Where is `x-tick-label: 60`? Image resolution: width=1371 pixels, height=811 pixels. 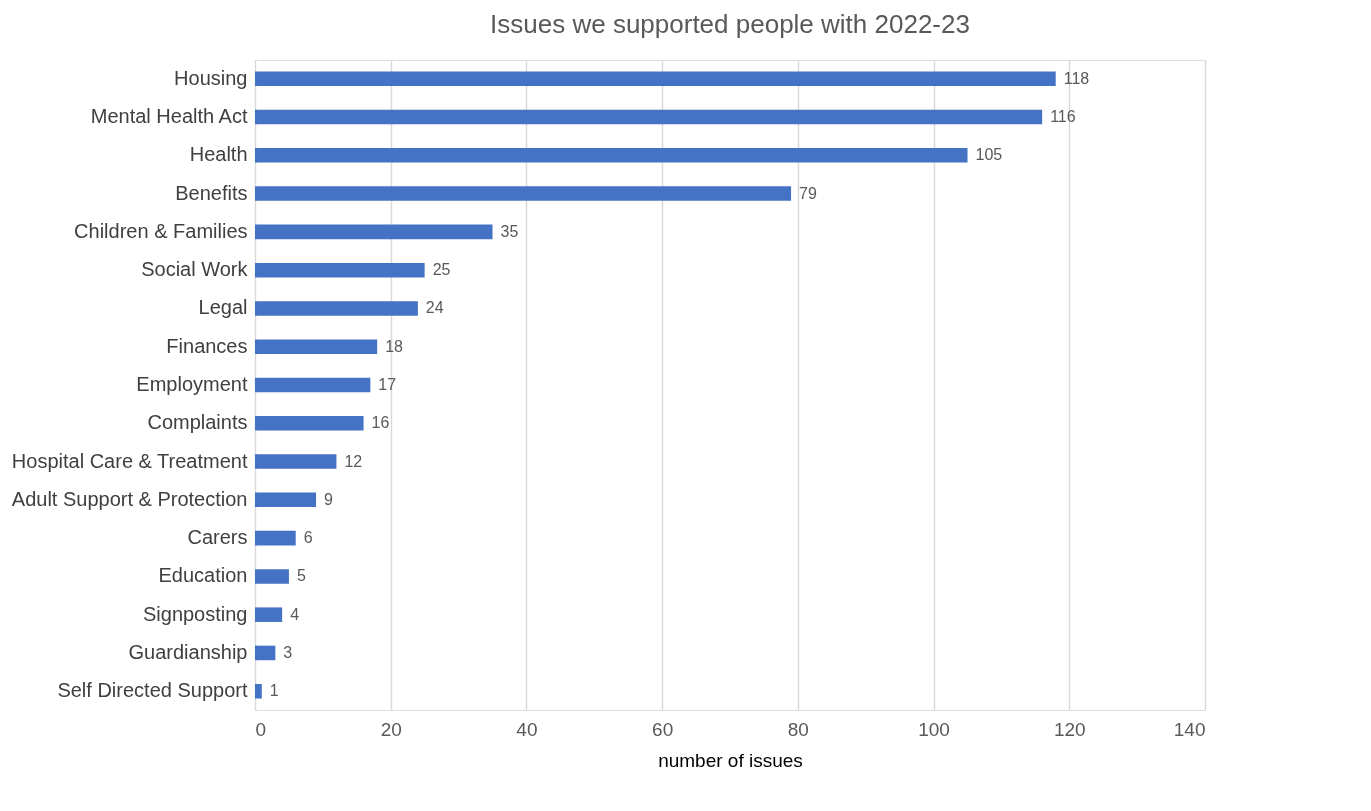 x-tick-label: 60 is located at coordinates (663, 729).